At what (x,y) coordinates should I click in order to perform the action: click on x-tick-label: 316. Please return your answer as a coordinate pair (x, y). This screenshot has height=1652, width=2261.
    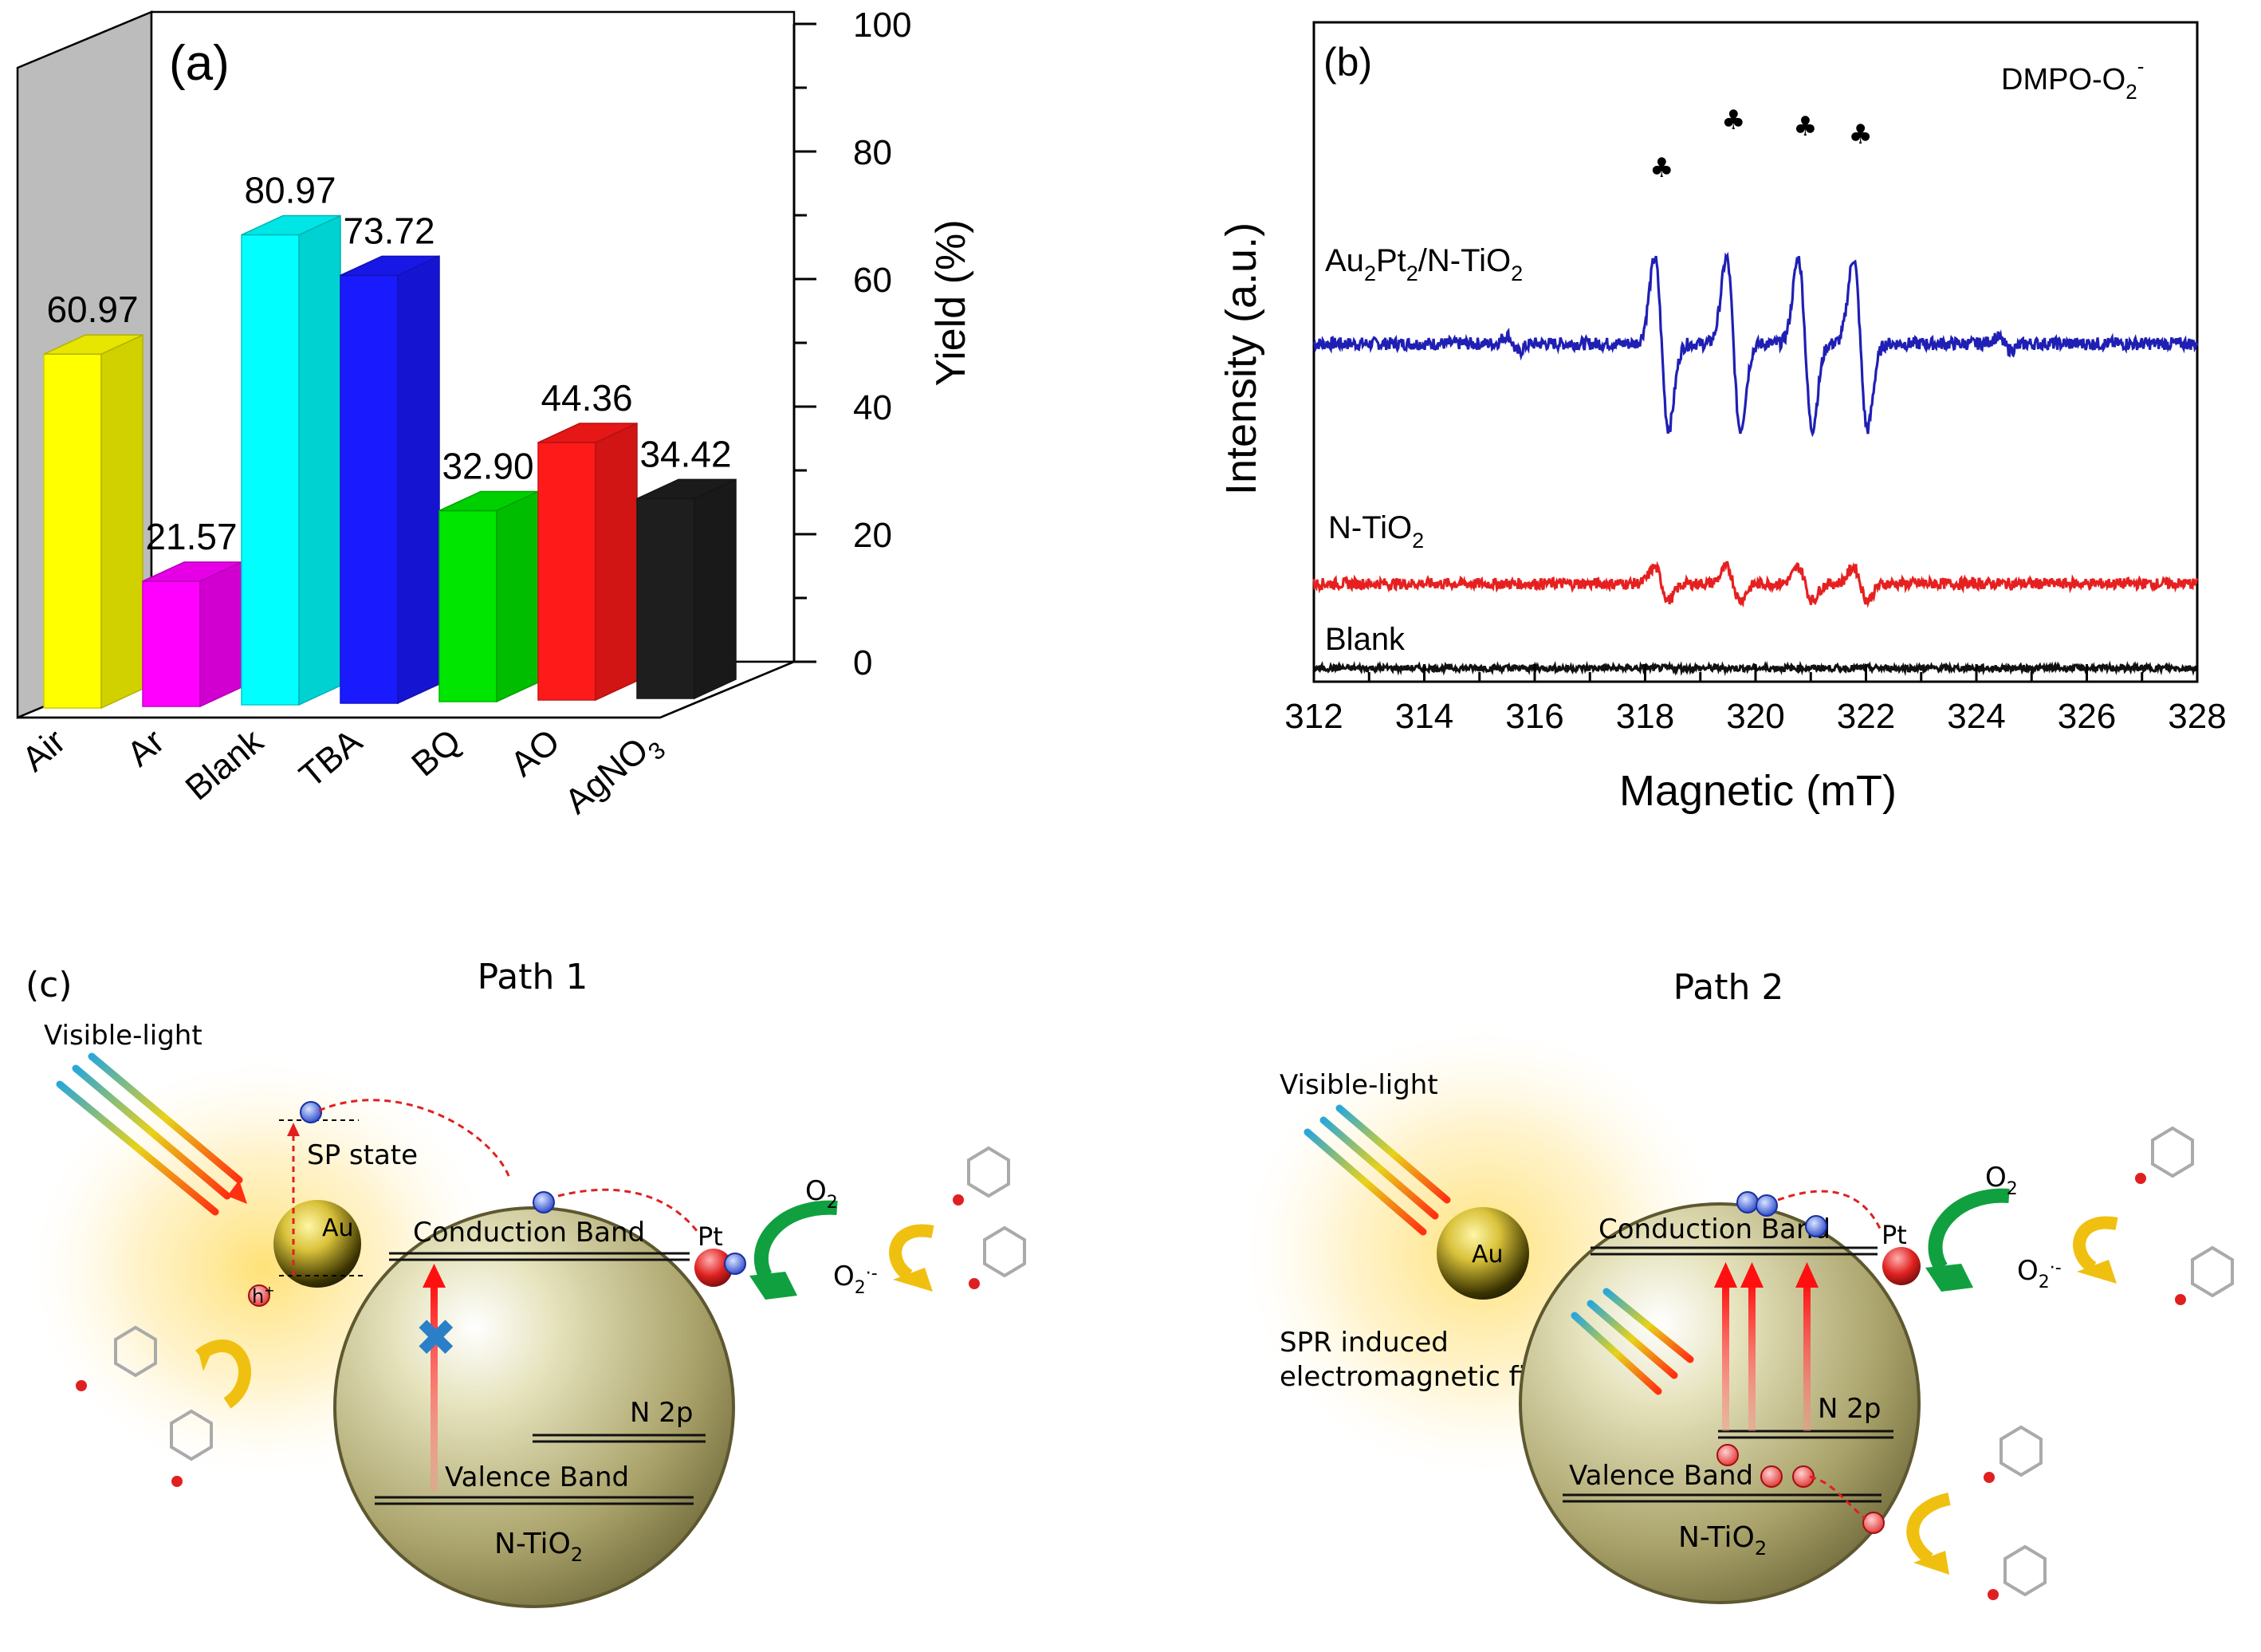
    Looking at the image, I should click on (1534, 716).